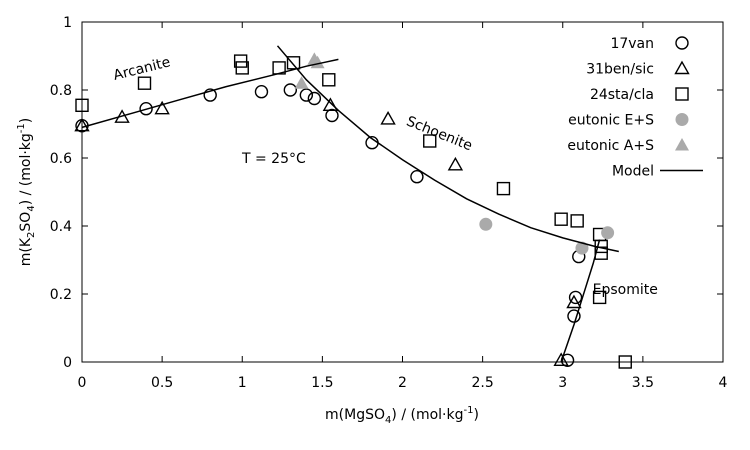  Describe the element at coordinates (402, 383) in the screenshot. I see `x-tick-label: 2` at that location.